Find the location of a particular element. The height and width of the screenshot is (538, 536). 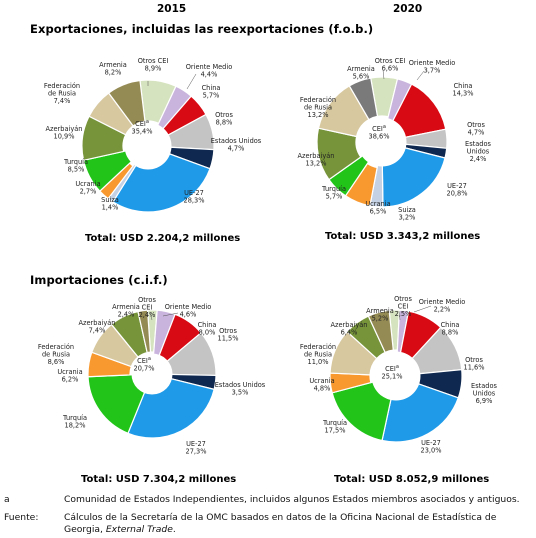

total-imports-2015: Total: USD 7.304,2 millones is located at coordinates (159, 479).